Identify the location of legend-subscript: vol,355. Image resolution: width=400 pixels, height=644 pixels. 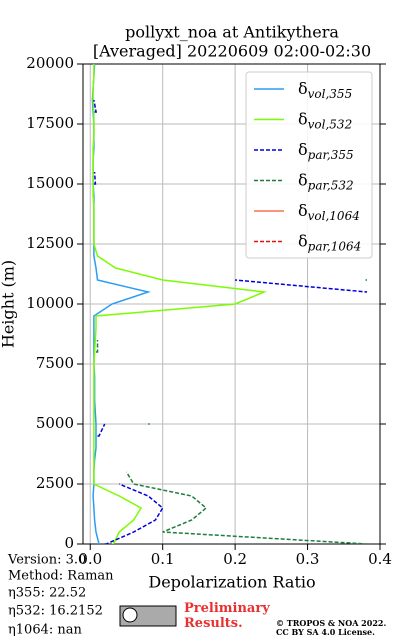
(330, 94).